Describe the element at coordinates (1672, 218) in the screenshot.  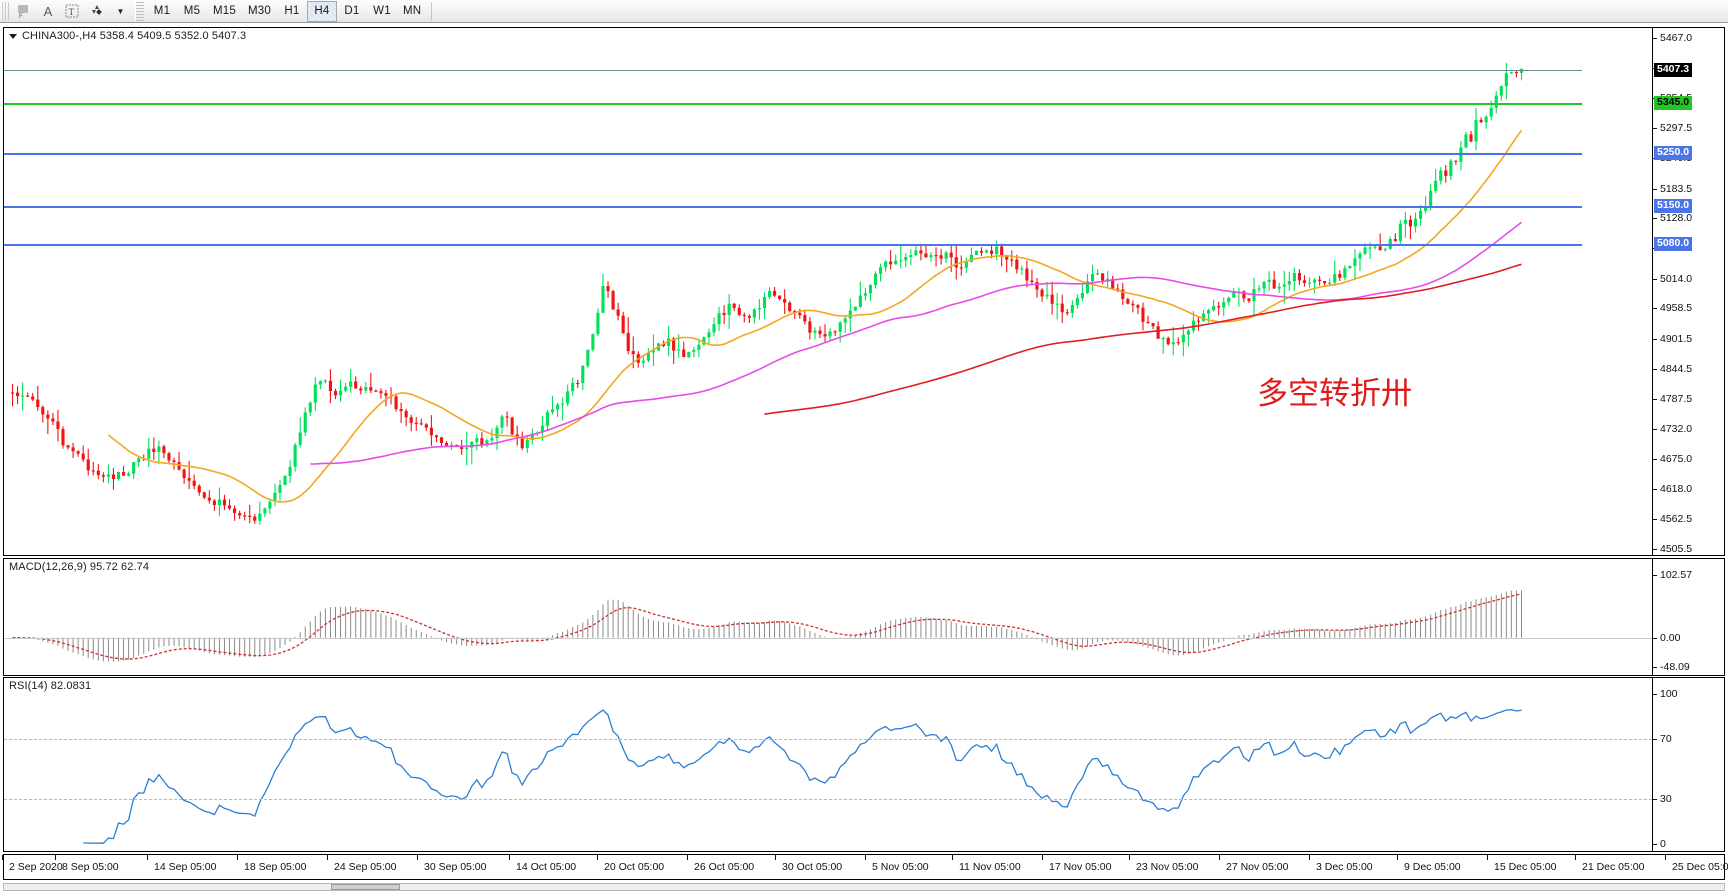
I see `price-y-tick: 5128.0` at that location.